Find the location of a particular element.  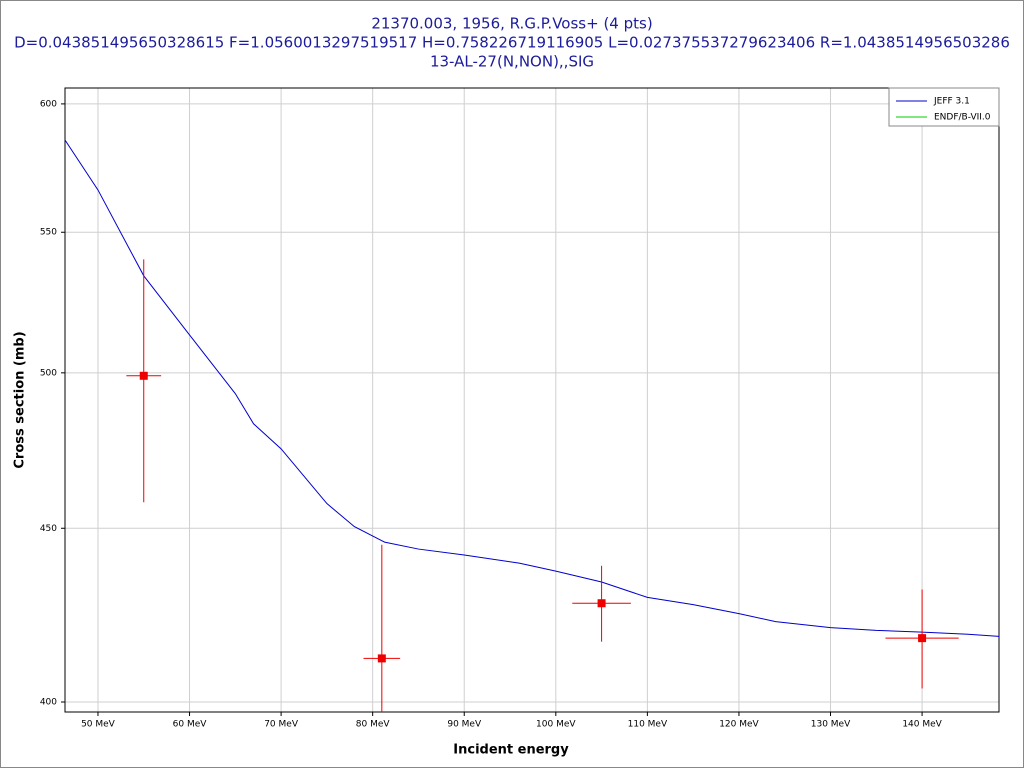

y-tick-label: 500 is located at coordinates (48, 373).